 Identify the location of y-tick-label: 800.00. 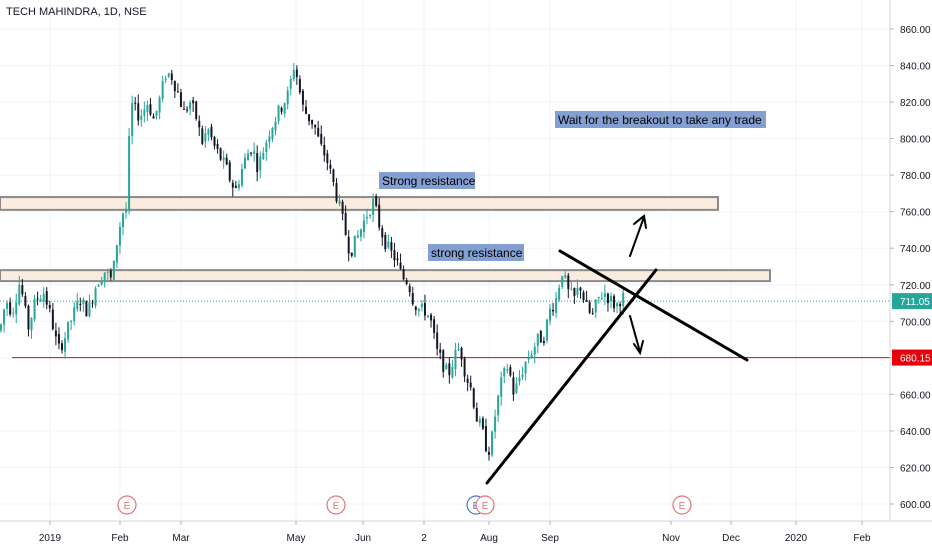
(915, 140).